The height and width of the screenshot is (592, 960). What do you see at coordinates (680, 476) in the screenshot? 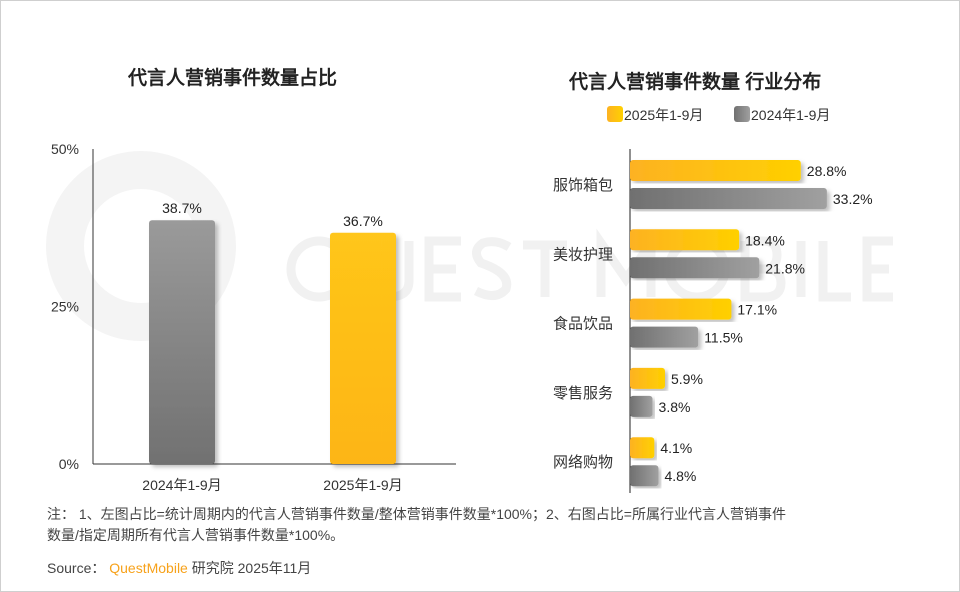
I see `right-bar-data-label: 4.8%` at bounding box center [680, 476].